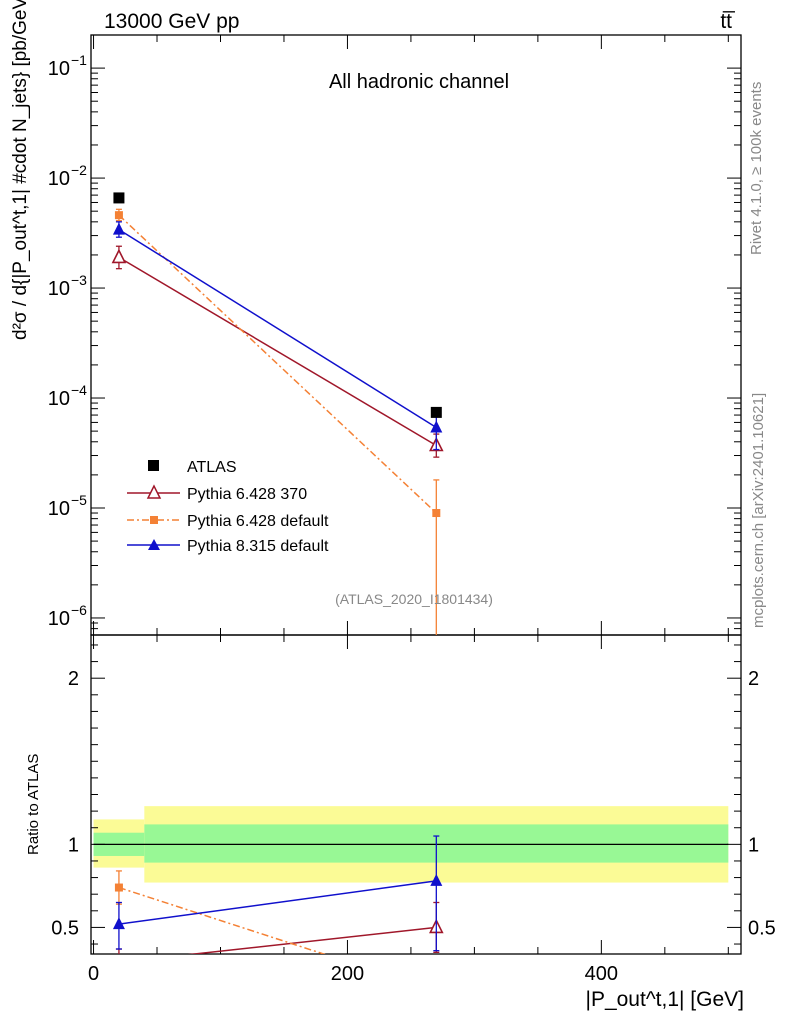 Image resolution: width=786 pixels, height=1024 pixels. What do you see at coordinates (154, 544) in the screenshot?
I see `legend-marker-pythia8-default` at bounding box center [154, 544].